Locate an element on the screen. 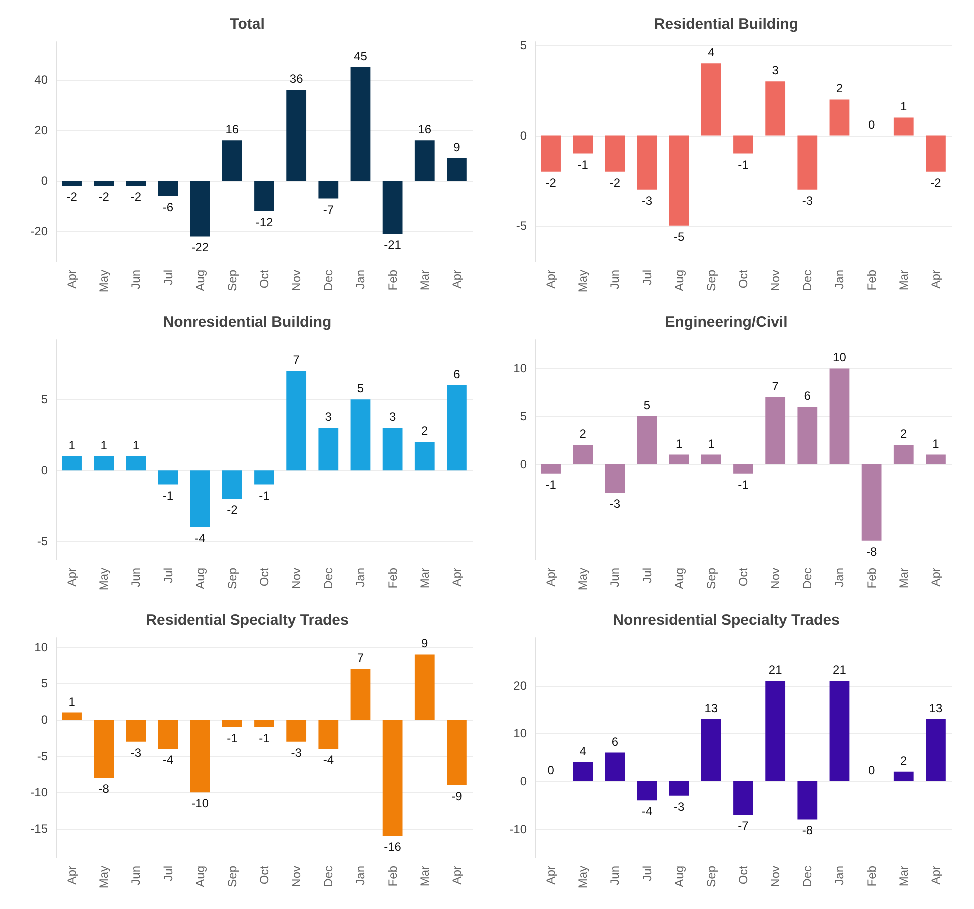 The width and height of the screenshot is (974, 909). data-label: -3 is located at coordinates (296, 753).